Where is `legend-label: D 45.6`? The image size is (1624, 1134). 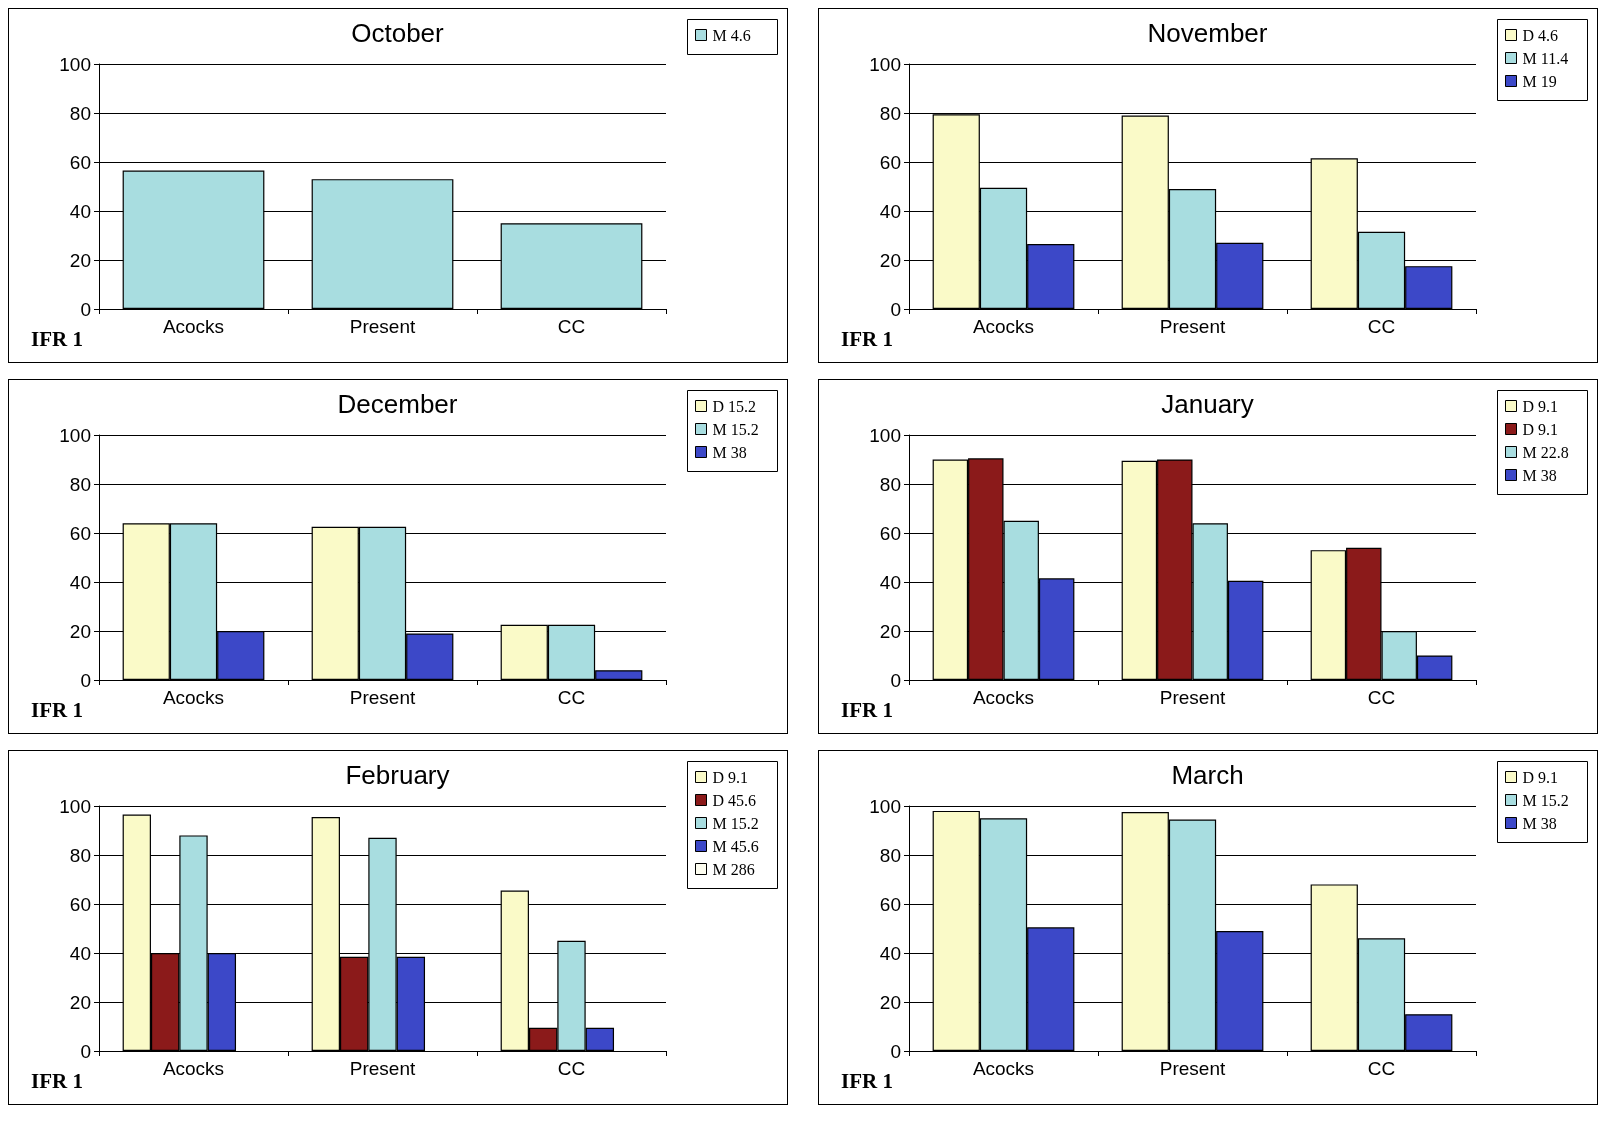
legend-label: D 45.6 is located at coordinates (734, 800).